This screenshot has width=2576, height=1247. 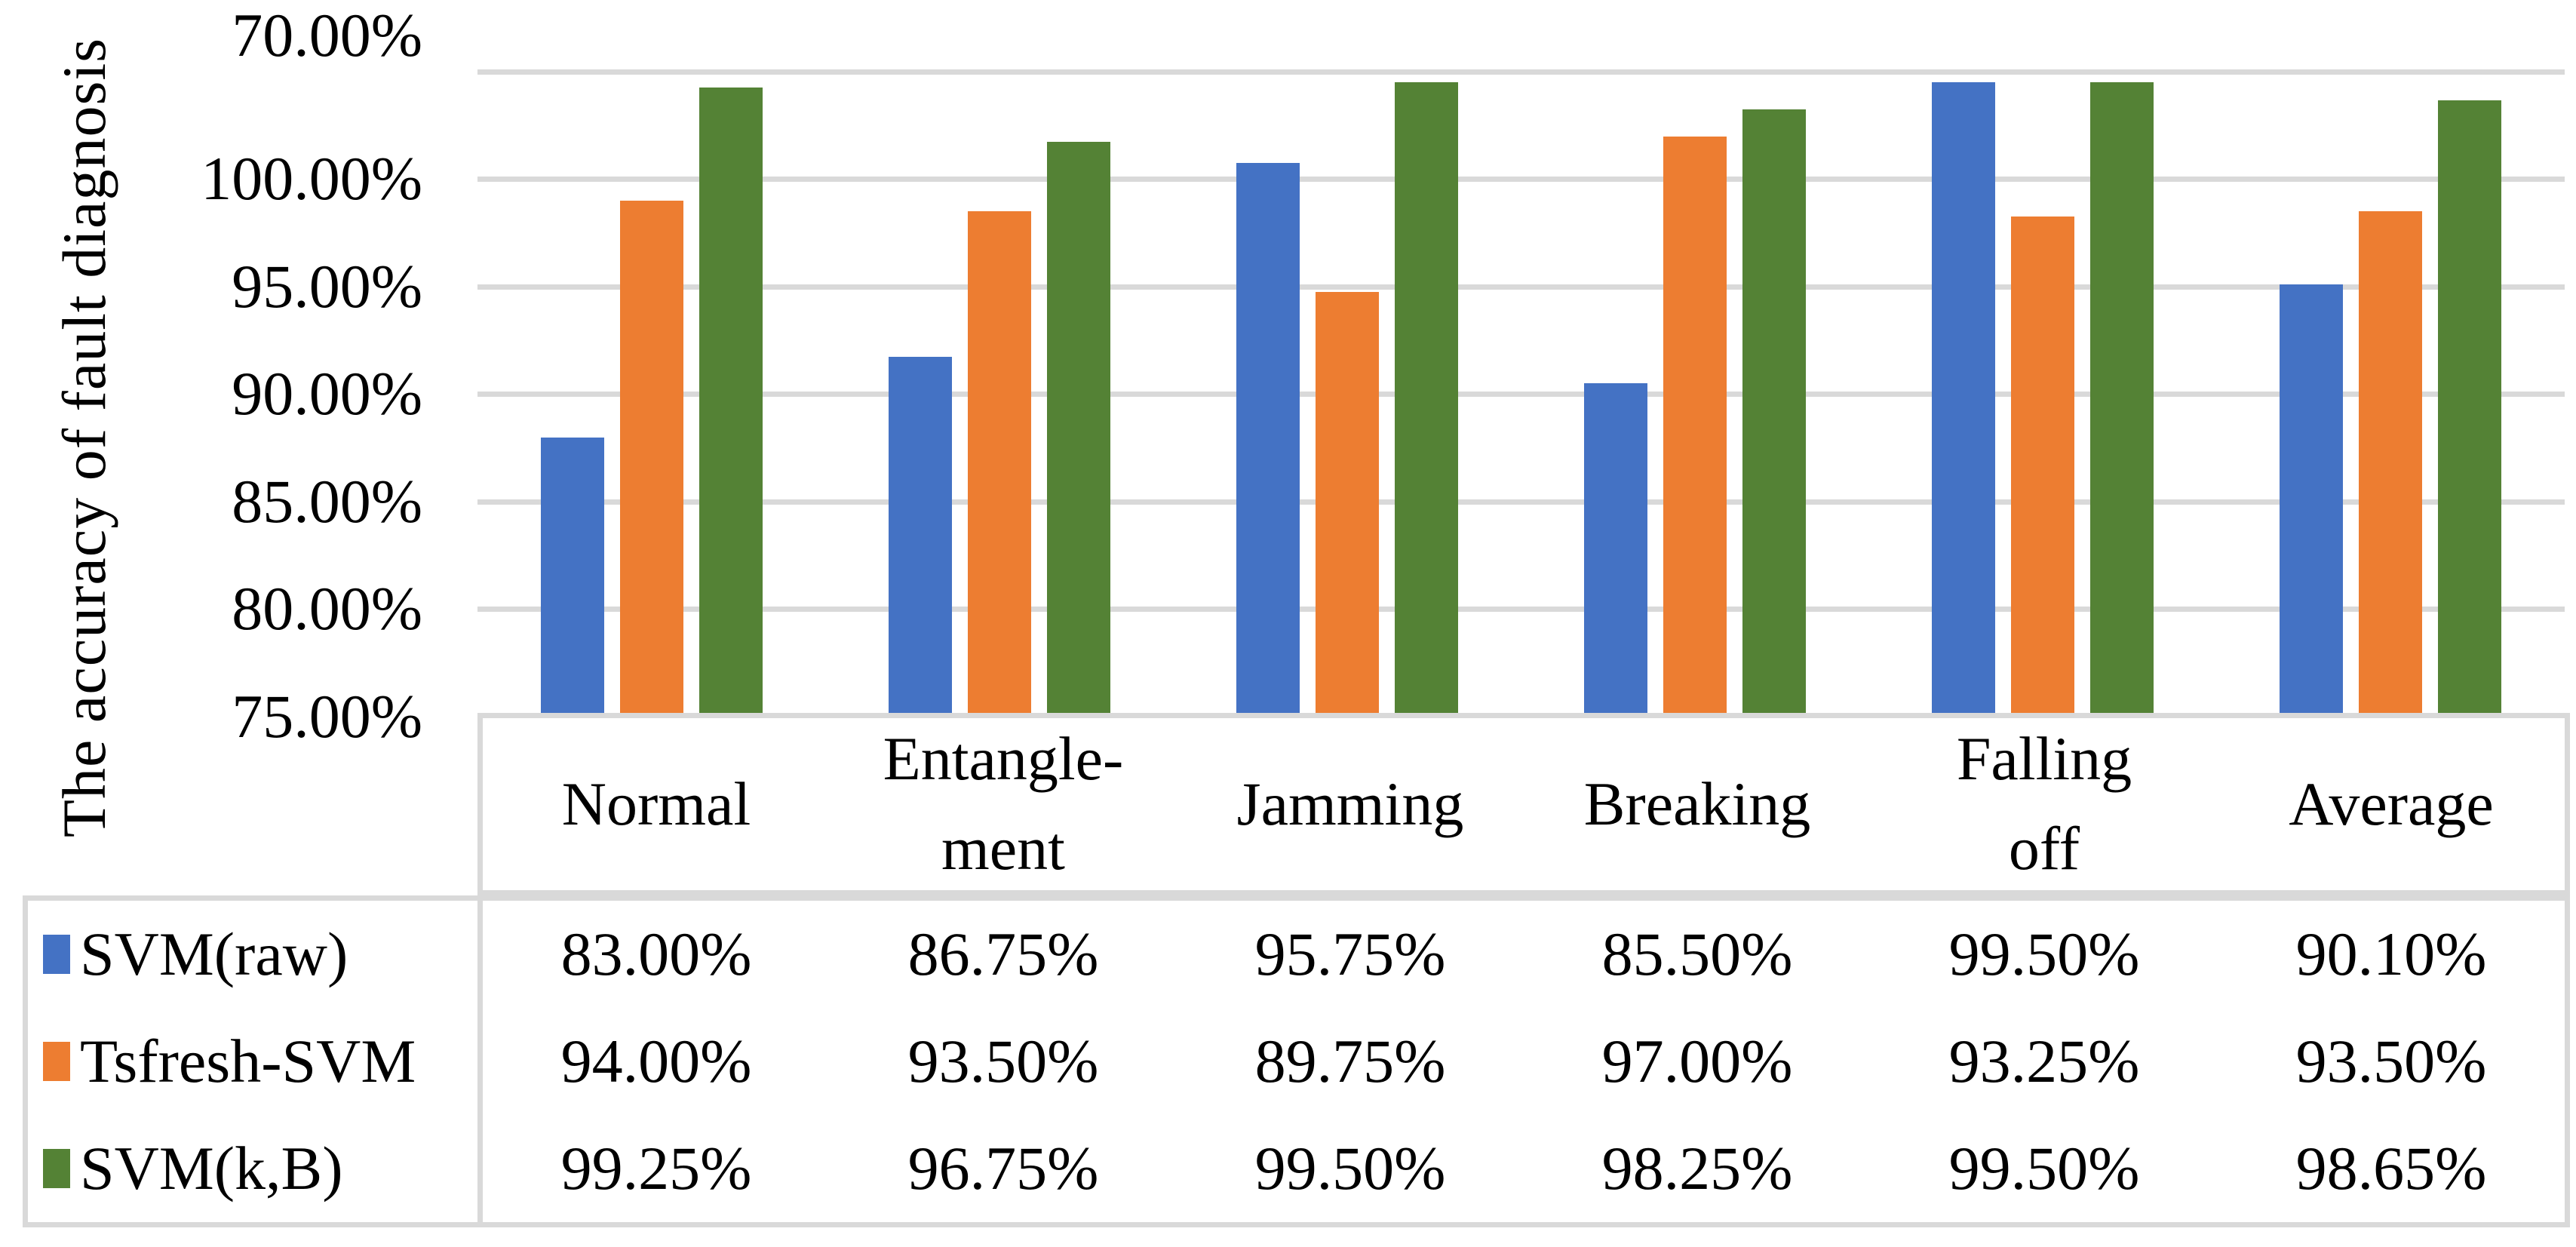 I want to click on bar-group-falling-off, so click(x=2043, y=394).